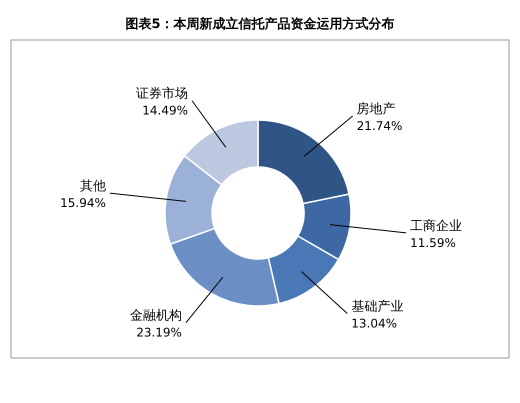 The width and height of the screenshot is (520, 403). What do you see at coordinates (156, 316) in the screenshot?
I see `slice-label: 金融机构` at bounding box center [156, 316].